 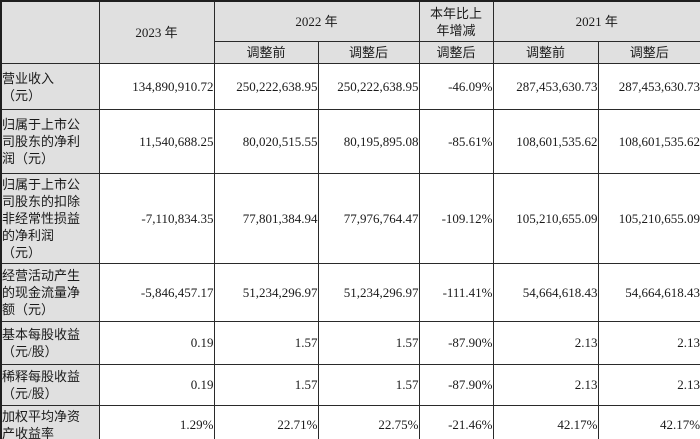 What do you see at coordinates (545, 141) in the screenshot?
I see `cell-2021-adjusted-before: 108,601,535.62` at bounding box center [545, 141].